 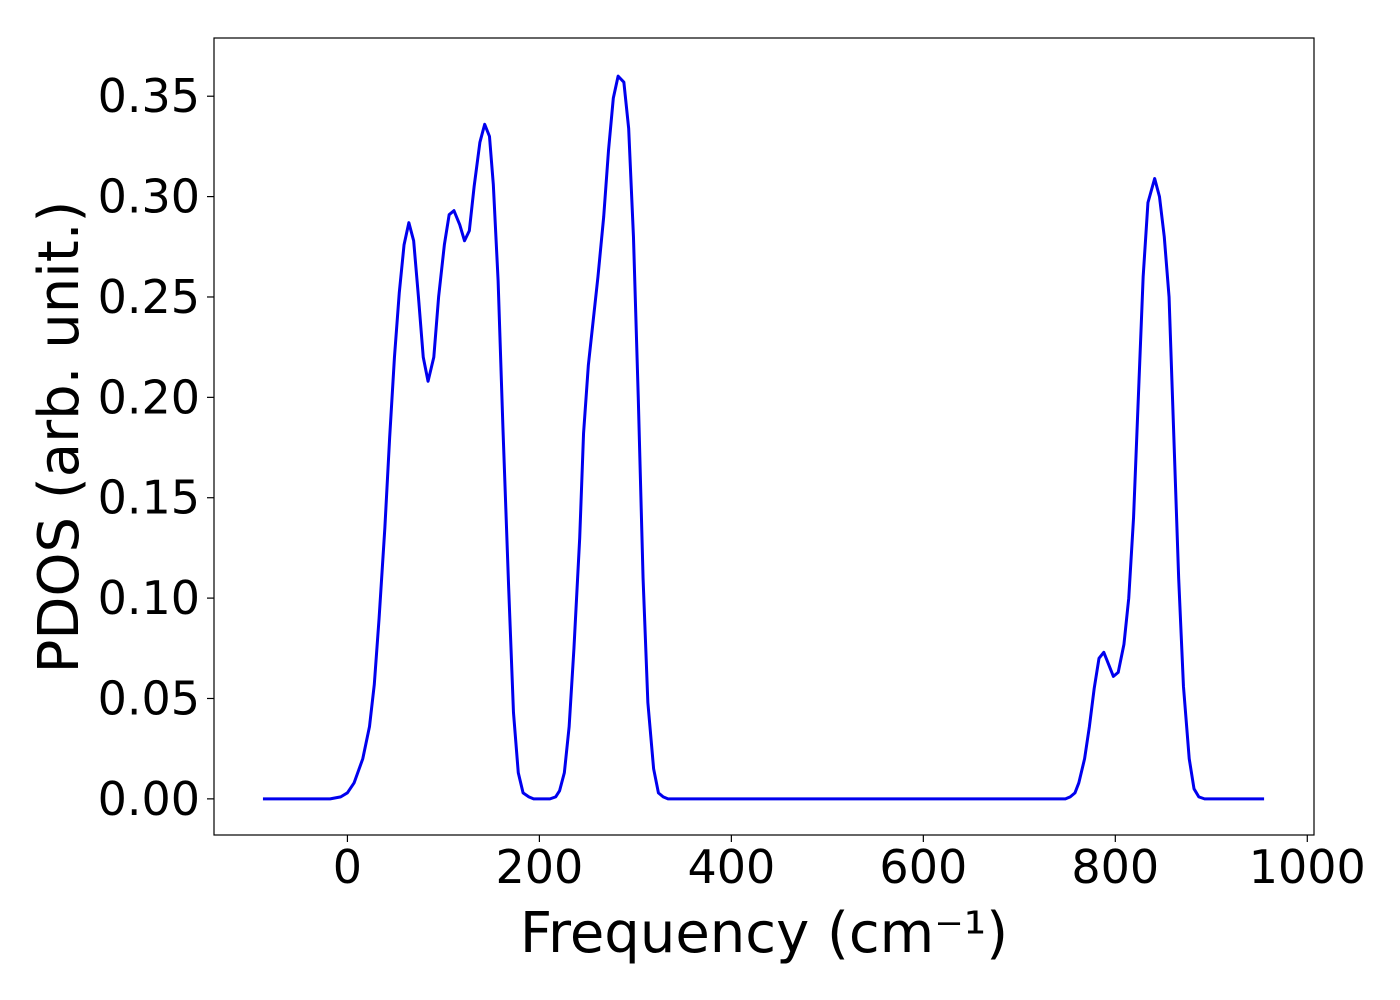 I want to click on y-axis-label: PDOS (arb. unit.), so click(x=59, y=437).